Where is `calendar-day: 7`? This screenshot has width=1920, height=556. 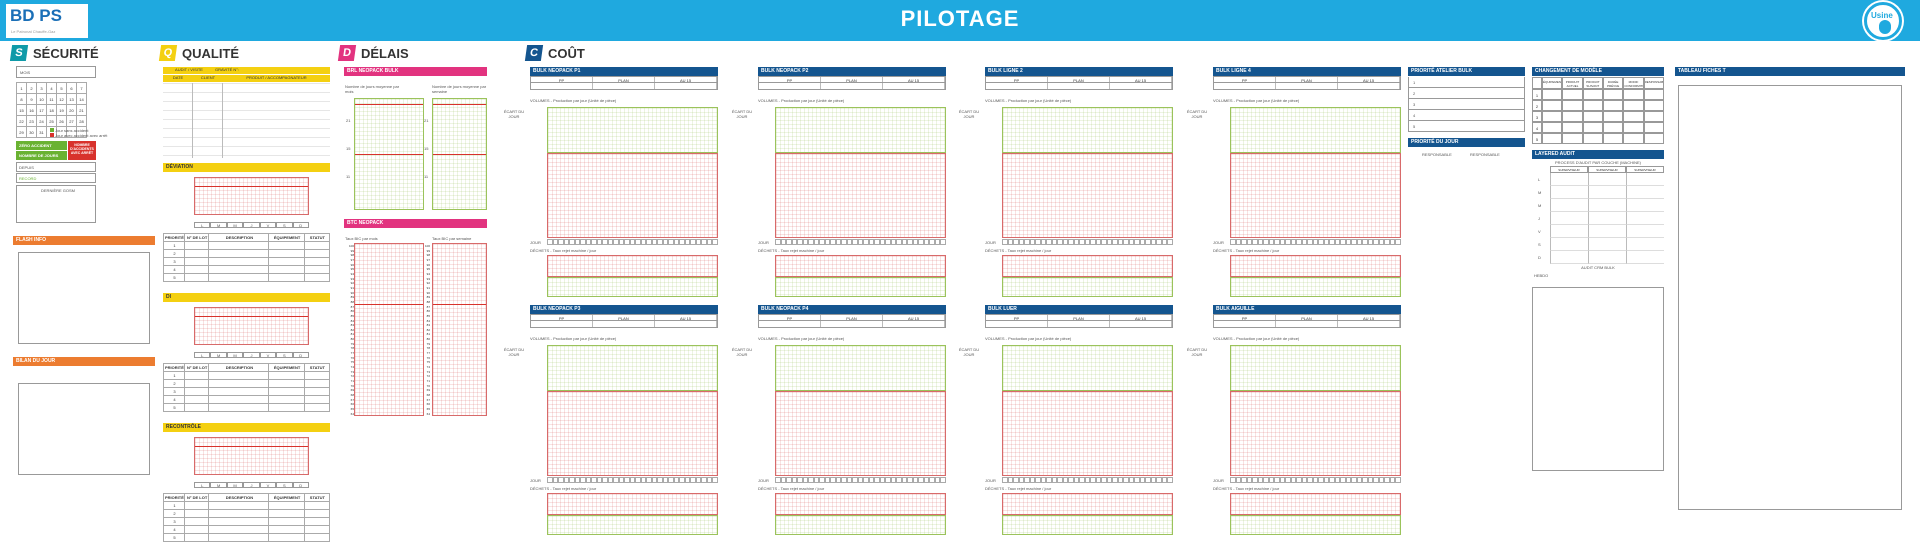
calendar-day: 7 is located at coordinates (81, 88).